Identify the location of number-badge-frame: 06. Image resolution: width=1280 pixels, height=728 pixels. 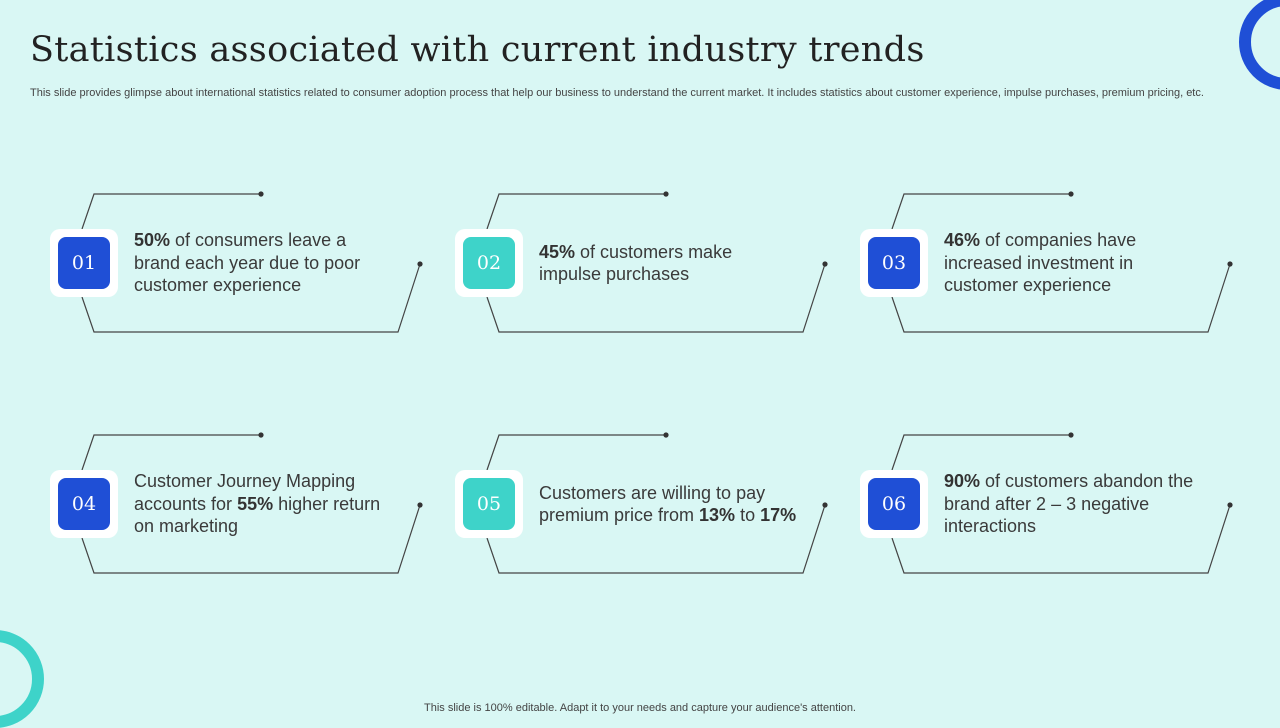
(894, 504).